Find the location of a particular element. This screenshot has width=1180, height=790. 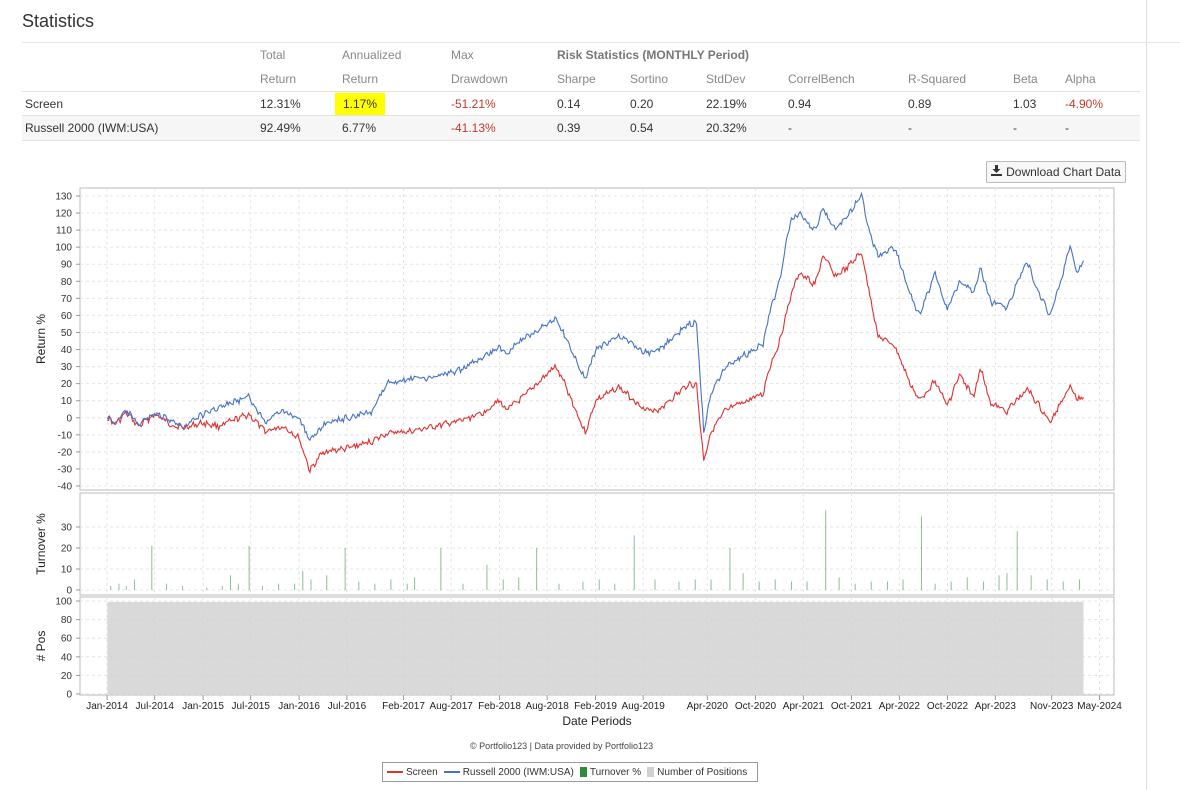

legend-label: Screen is located at coordinates (422, 772).